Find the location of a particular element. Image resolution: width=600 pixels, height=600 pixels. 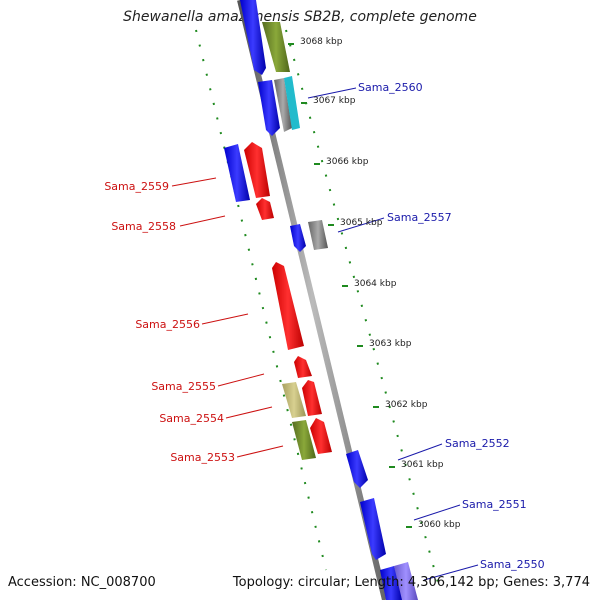

gene-label-plus: Sama_2551 is located at coordinates (494, 504).